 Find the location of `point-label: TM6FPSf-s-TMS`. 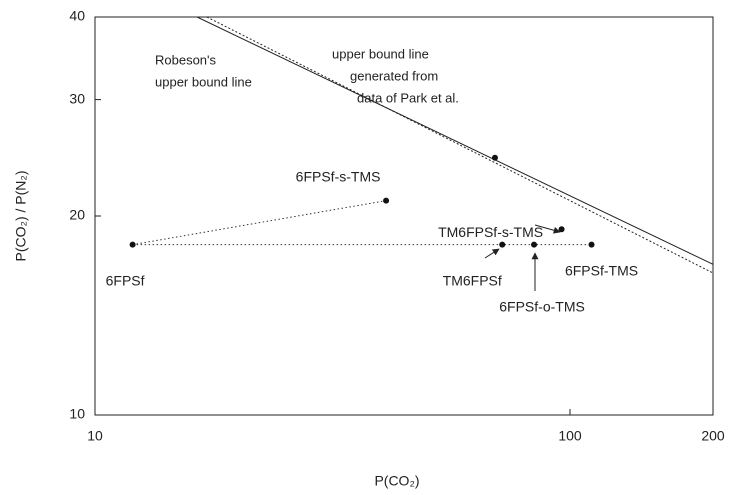

point-label: TM6FPSf-s-TMS is located at coordinates (490, 232).